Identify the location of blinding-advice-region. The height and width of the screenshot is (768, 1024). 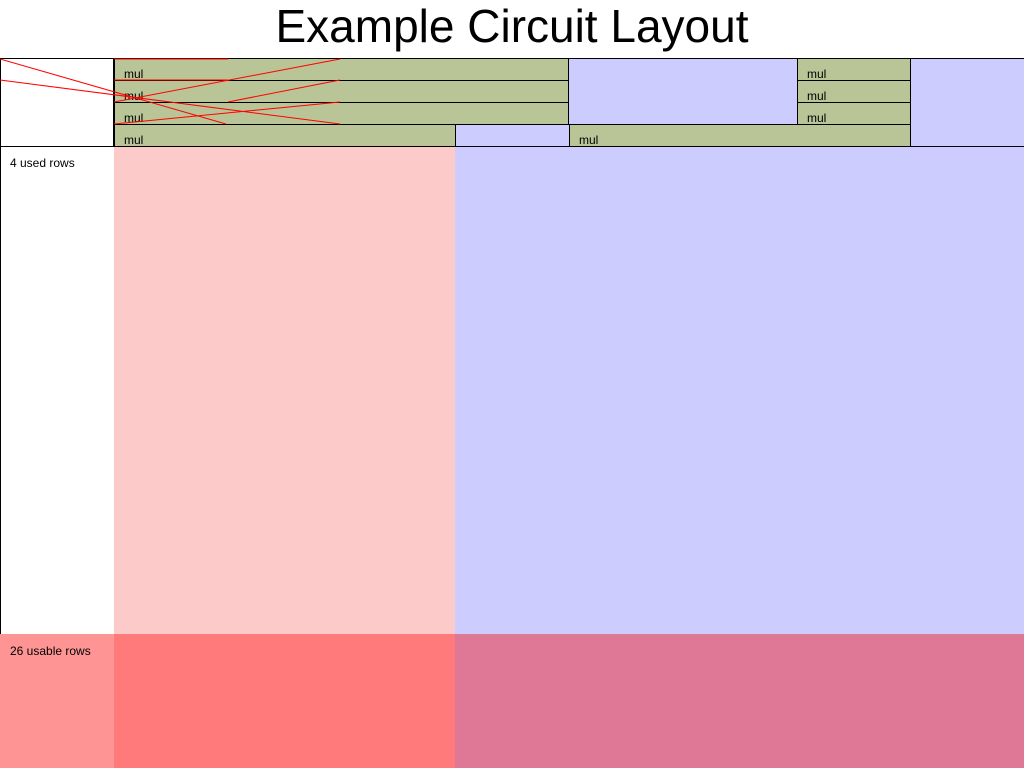
(284, 701).